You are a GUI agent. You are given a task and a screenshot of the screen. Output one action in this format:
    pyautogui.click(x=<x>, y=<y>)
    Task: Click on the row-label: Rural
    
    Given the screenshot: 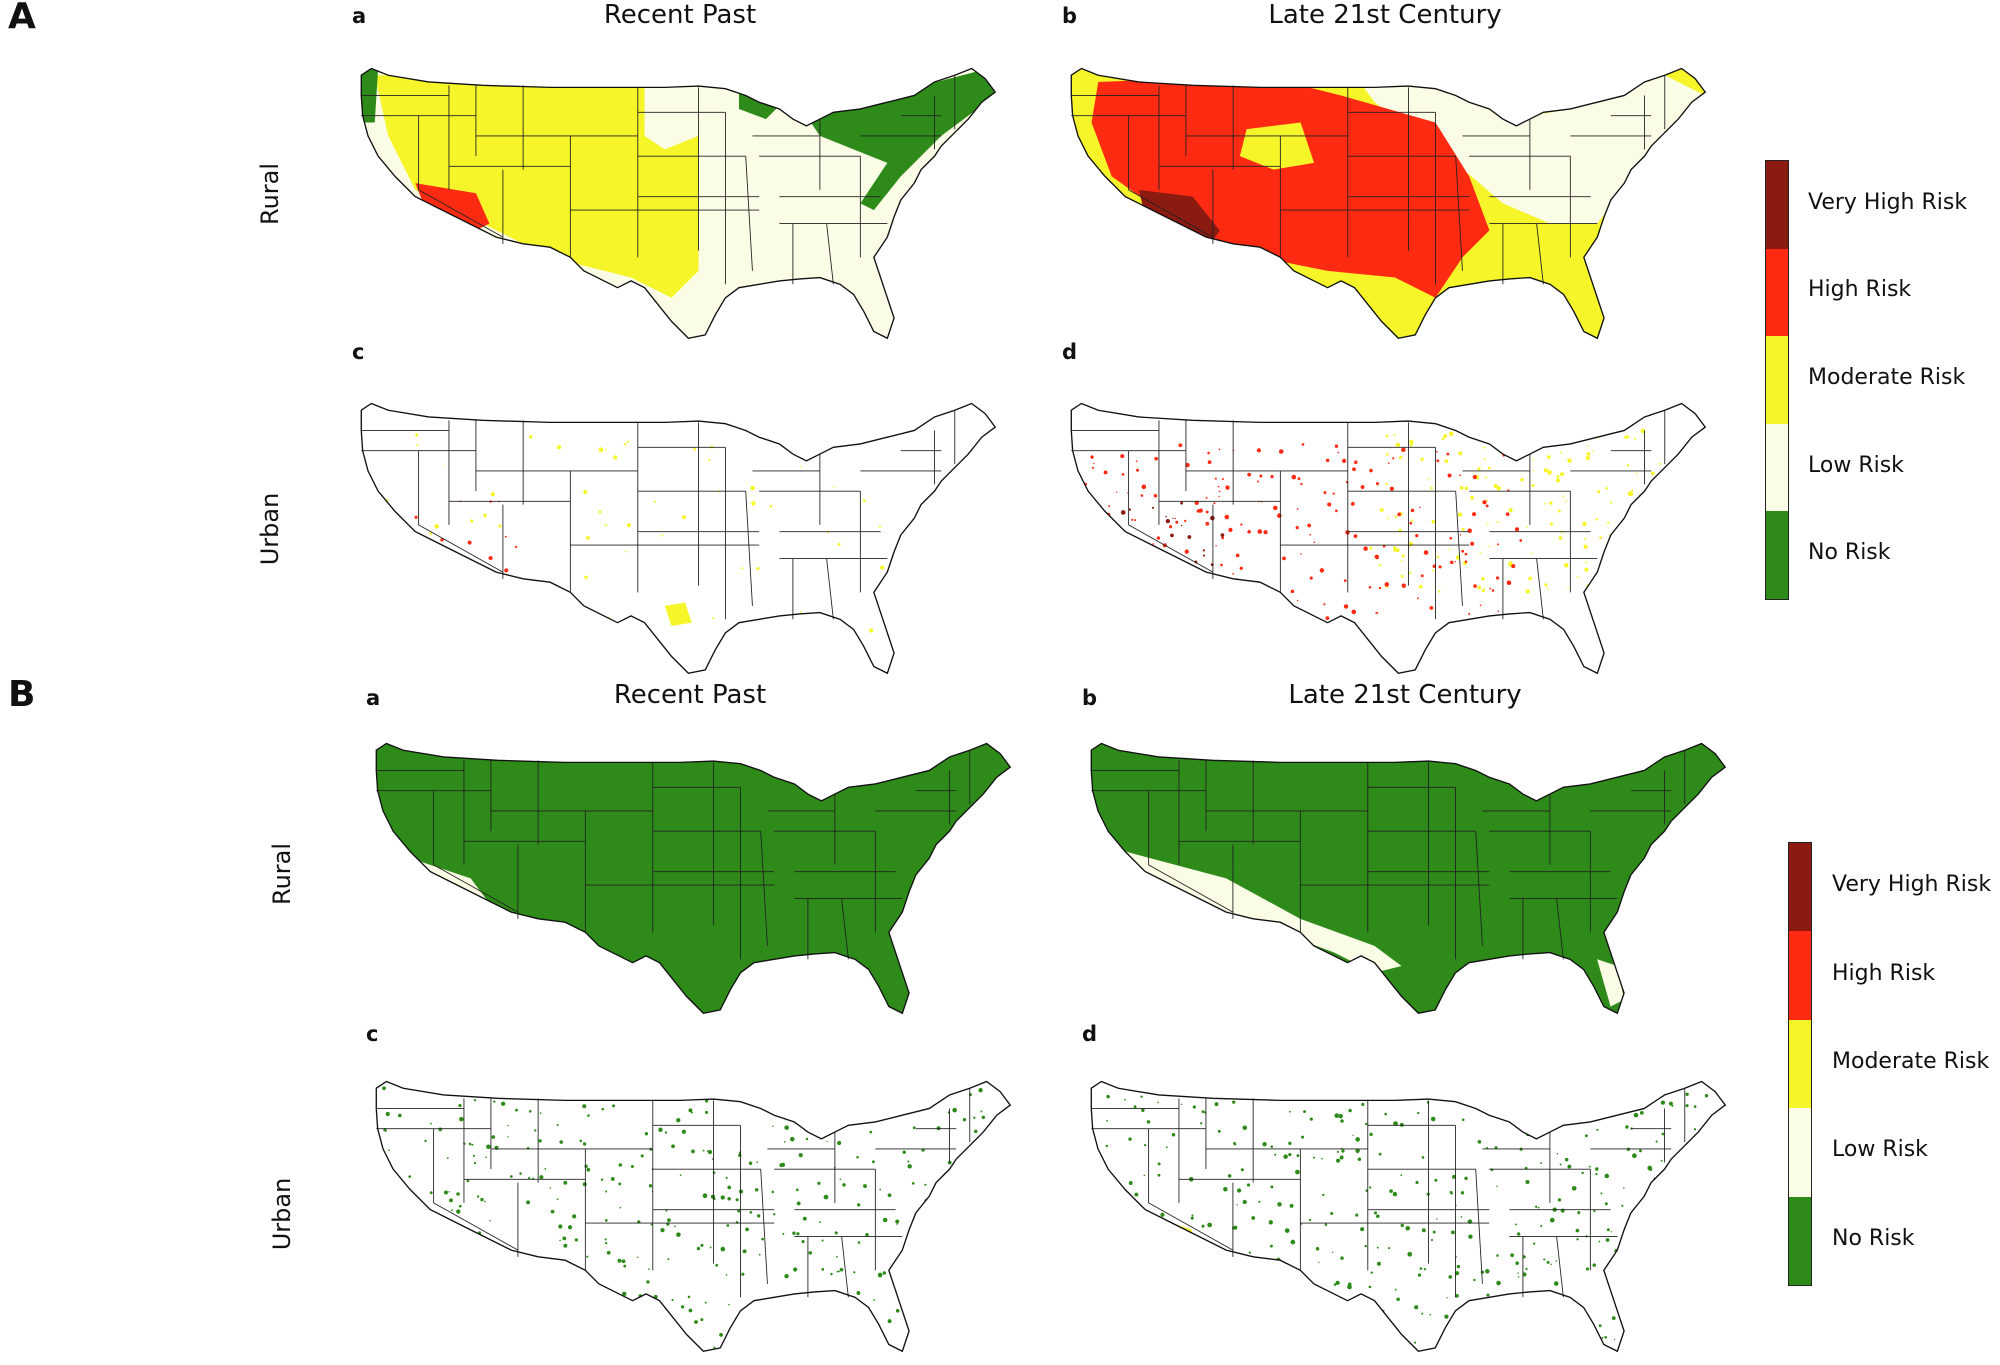 What is the action you would take?
    pyautogui.click(x=282, y=874)
    